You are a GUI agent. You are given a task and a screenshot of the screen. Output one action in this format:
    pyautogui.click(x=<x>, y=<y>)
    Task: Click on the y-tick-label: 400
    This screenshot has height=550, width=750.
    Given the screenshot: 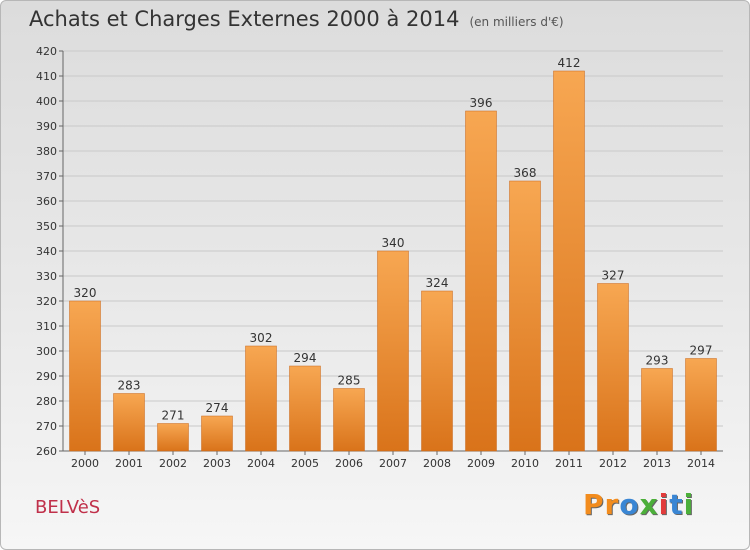 What is the action you would take?
    pyautogui.click(x=46, y=101)
    